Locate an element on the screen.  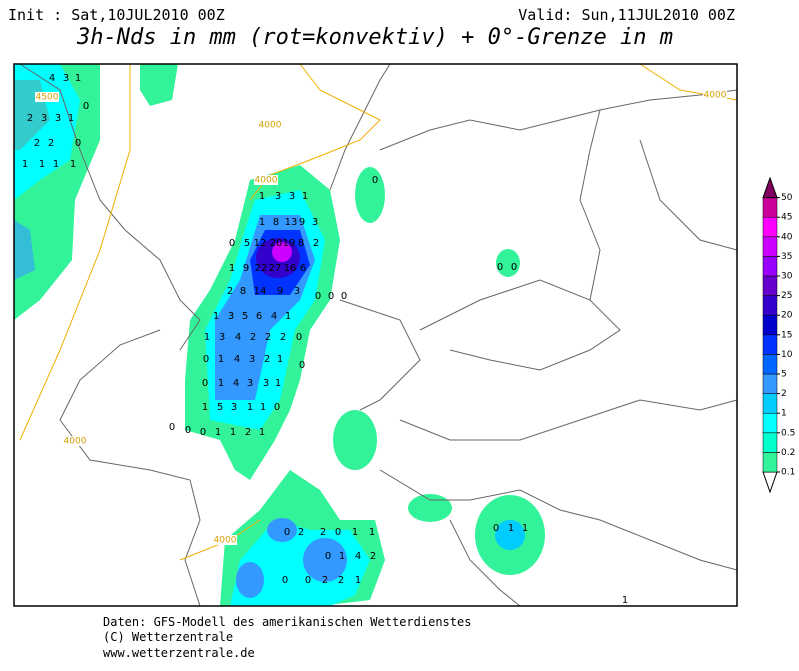
colorbar-label: 25 is located at coordinates (786, 296).